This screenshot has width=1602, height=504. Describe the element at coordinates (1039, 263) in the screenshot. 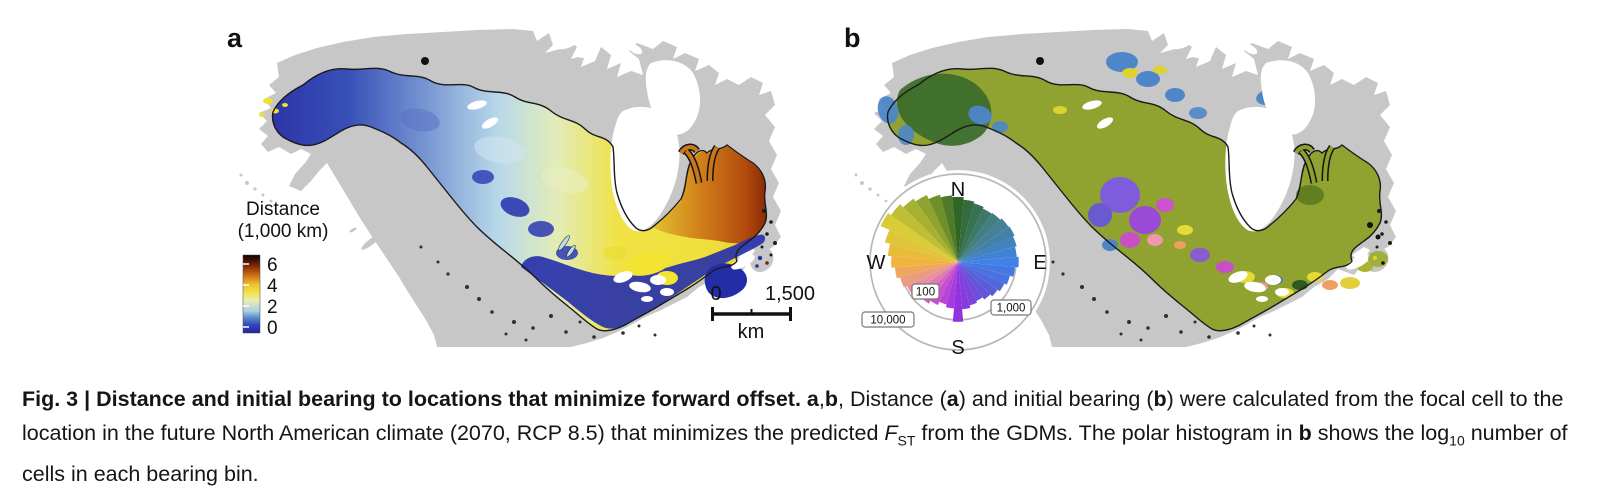

I see `compass-label-e: E` at that location.